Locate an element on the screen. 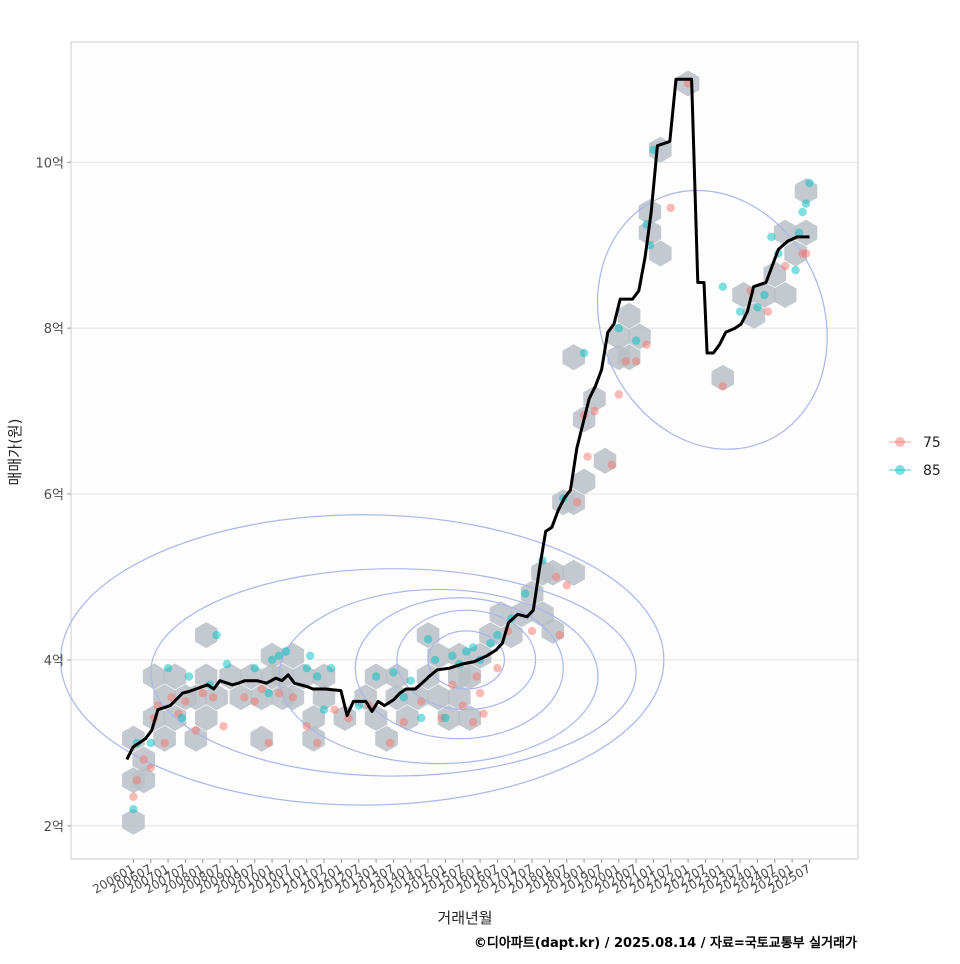 This screenshot has height=964, width=960. legend-label-75: 75 is located at coordinates (932, 443).